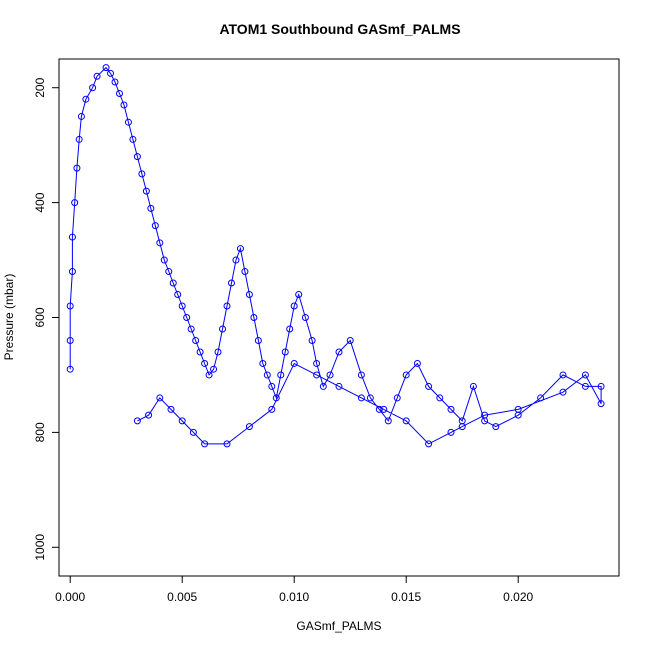 Image resolution: width=650 pixels, height=650 pixels. What do you see at coordinates (40, 432) in the screenshot?
I see `y-tick-label: 800` at bounding box center [40, 432].